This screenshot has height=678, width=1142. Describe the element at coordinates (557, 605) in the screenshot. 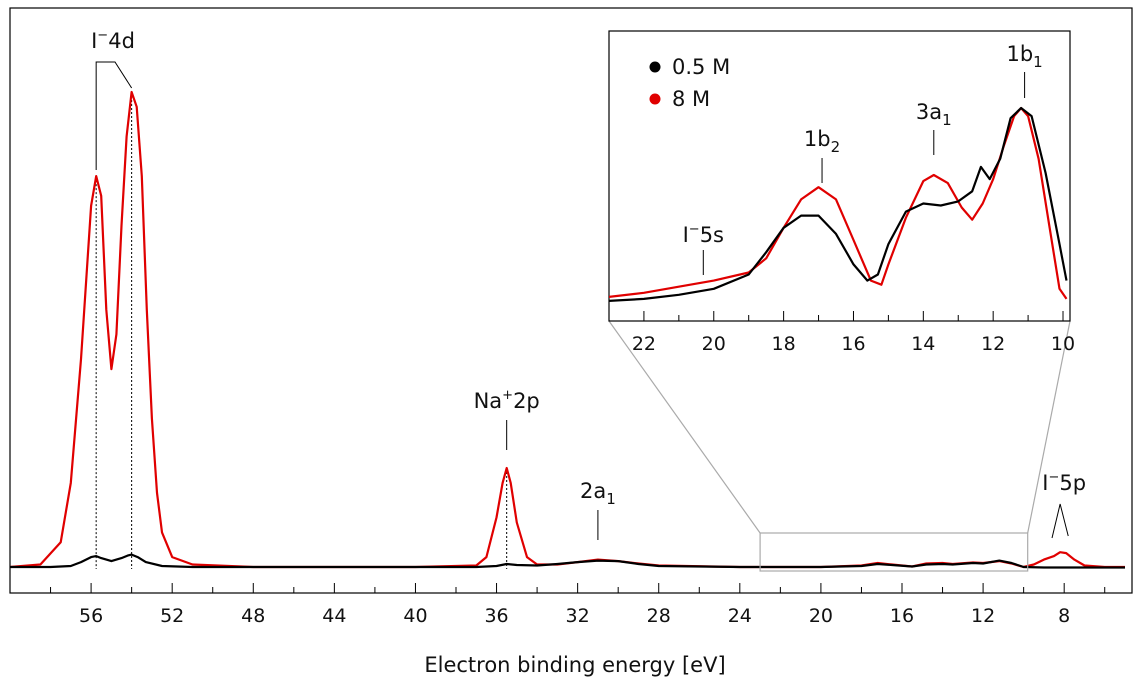

I see `x-axis-ticks: 56 52 48 44 40 36 32 28 24 20 16 12 8` at that location.